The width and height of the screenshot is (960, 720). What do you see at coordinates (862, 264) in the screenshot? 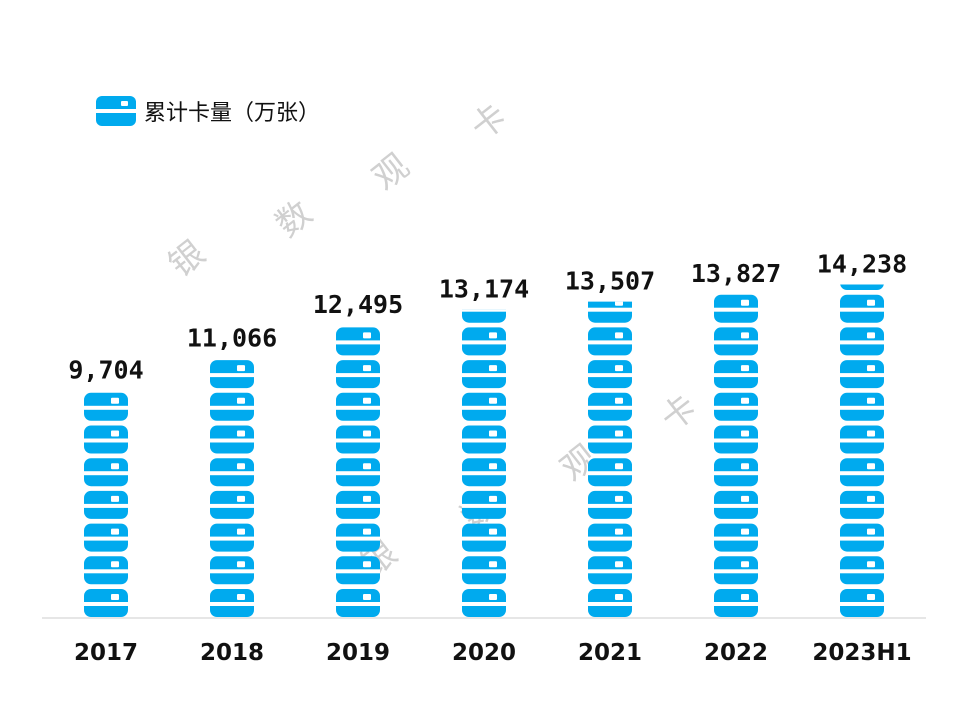
I see `value-label: 14,238` at bounding box center [862, 264].